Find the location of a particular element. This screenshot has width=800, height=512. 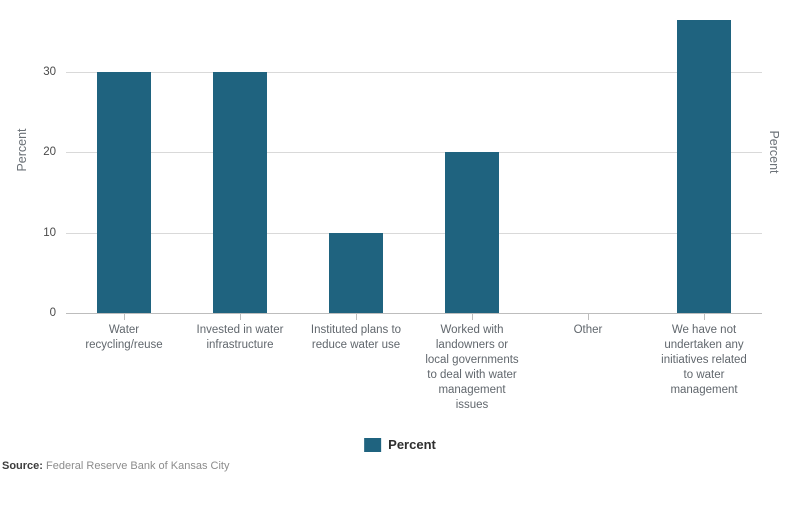

source-text: Federal Reserve Bank of Kansas City is located at coordinates (136, 466).